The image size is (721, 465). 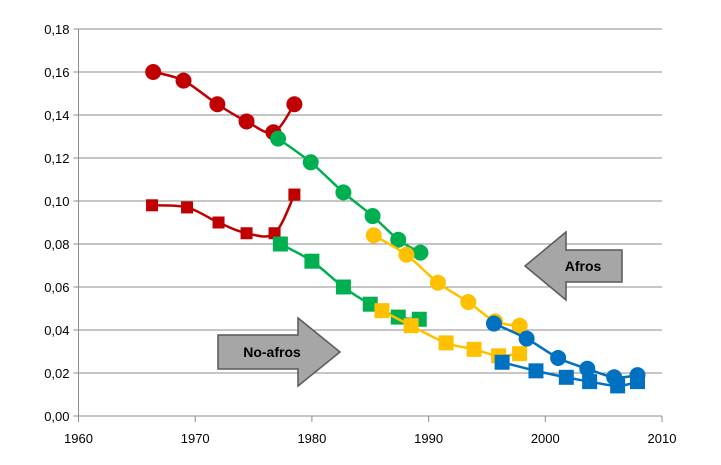 I want to click on y-tick-label: 0,06, so click(x=56, y=287).